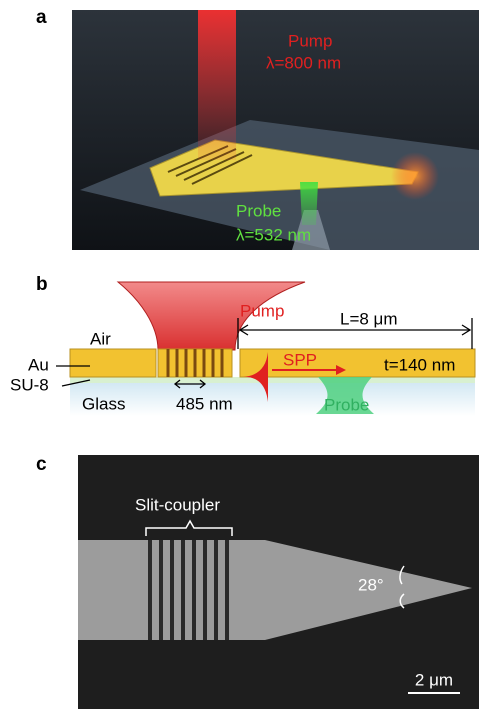 This screenshot has width=479, height=709. I want to click on glass-layer, so click(272, 398).